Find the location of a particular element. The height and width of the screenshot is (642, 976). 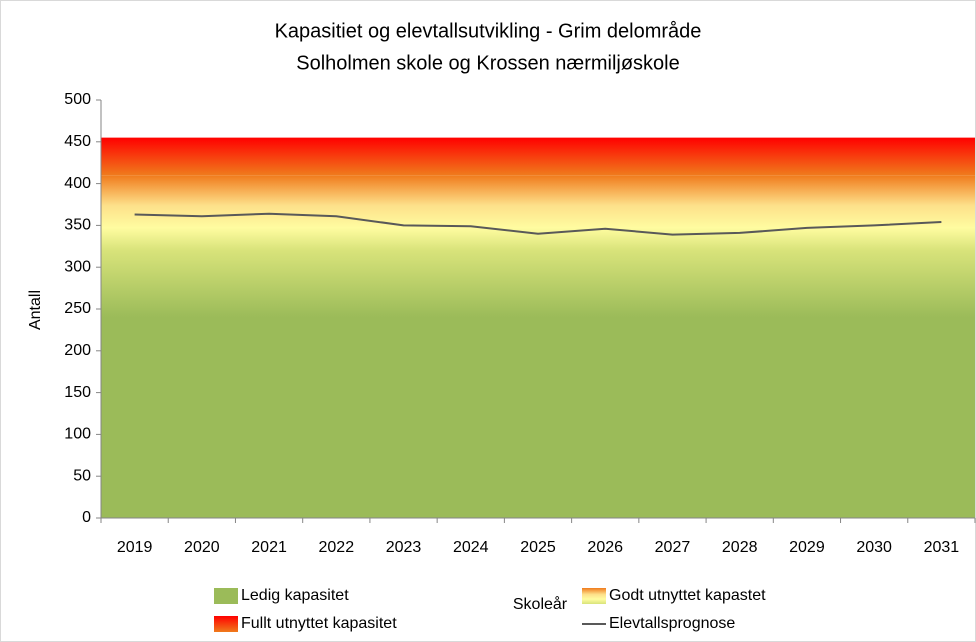

y-tick-label: 200 is located at coordinates (77, 350).